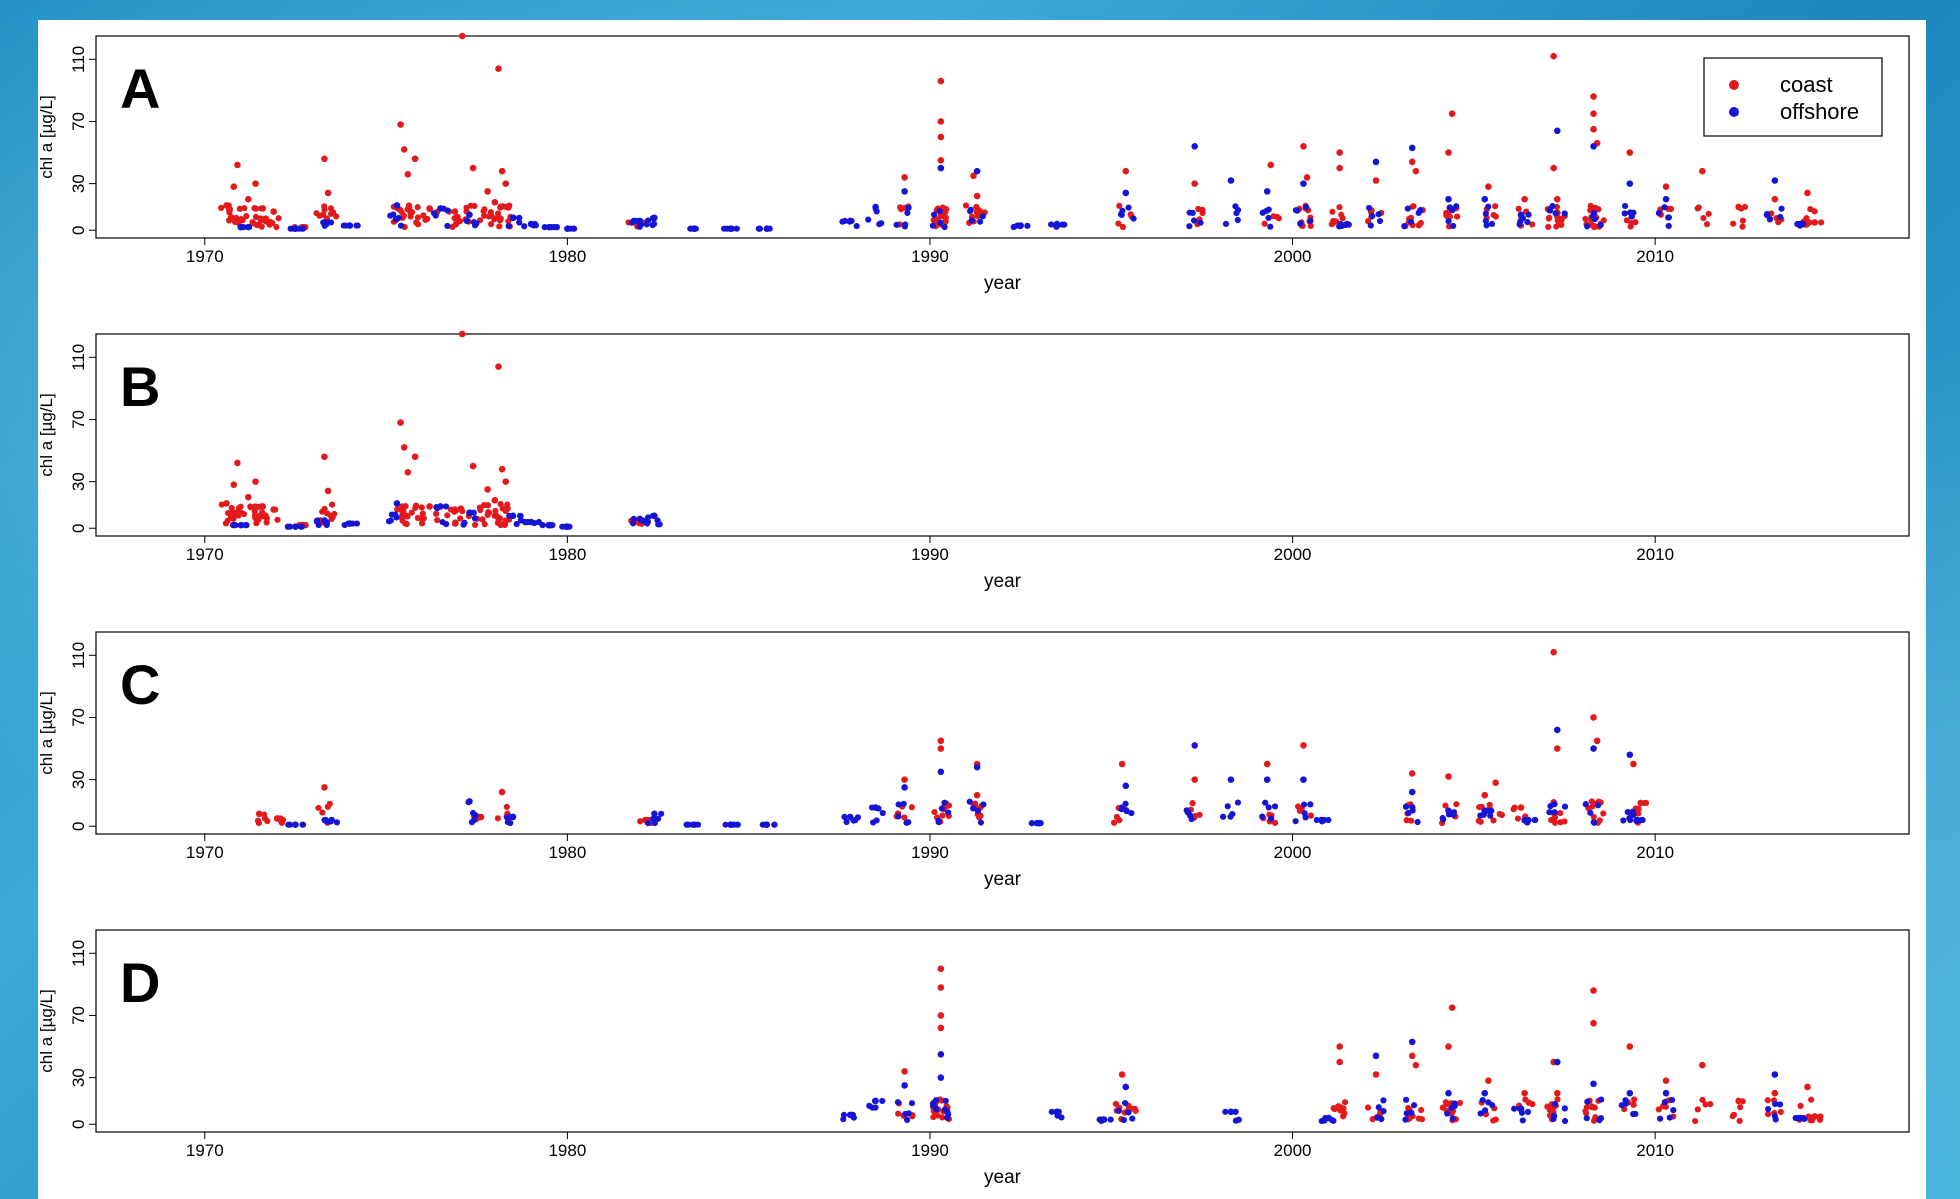  Describe the element at coordinates (930, 1150) in the screenshot. I see `x-tick-label: 1990` at that location.